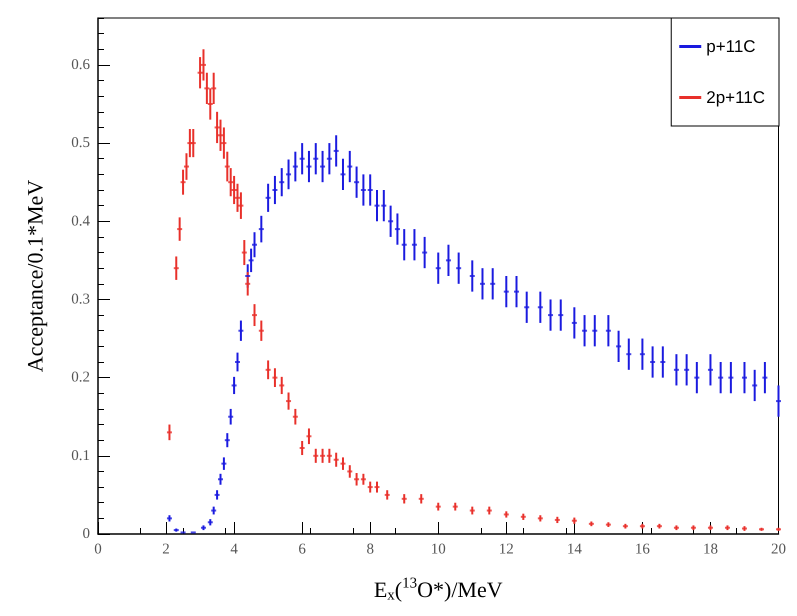 This screenshot has width=797, height=616. Describe the element at coordinates (731, 46) in the screenshot. I see `legend-label: p+11C` at that location.